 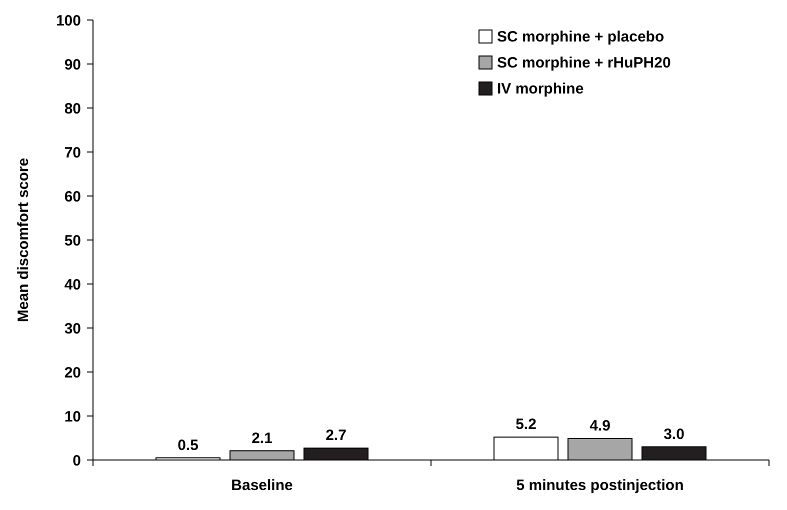 I want to click on y-tick-label: 0, so click(x=76, y=461).